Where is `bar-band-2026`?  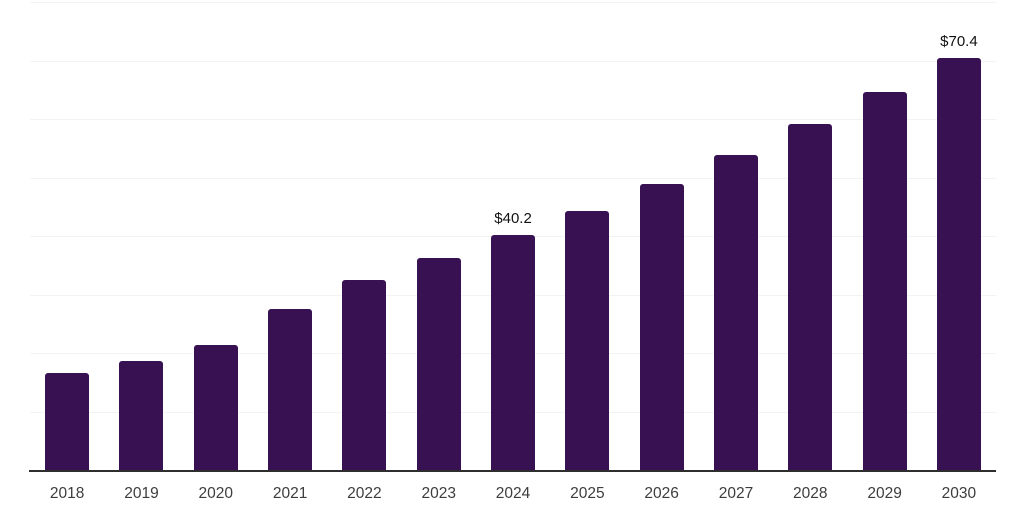
bar-band-2026 is located at coordinates (662, 236).